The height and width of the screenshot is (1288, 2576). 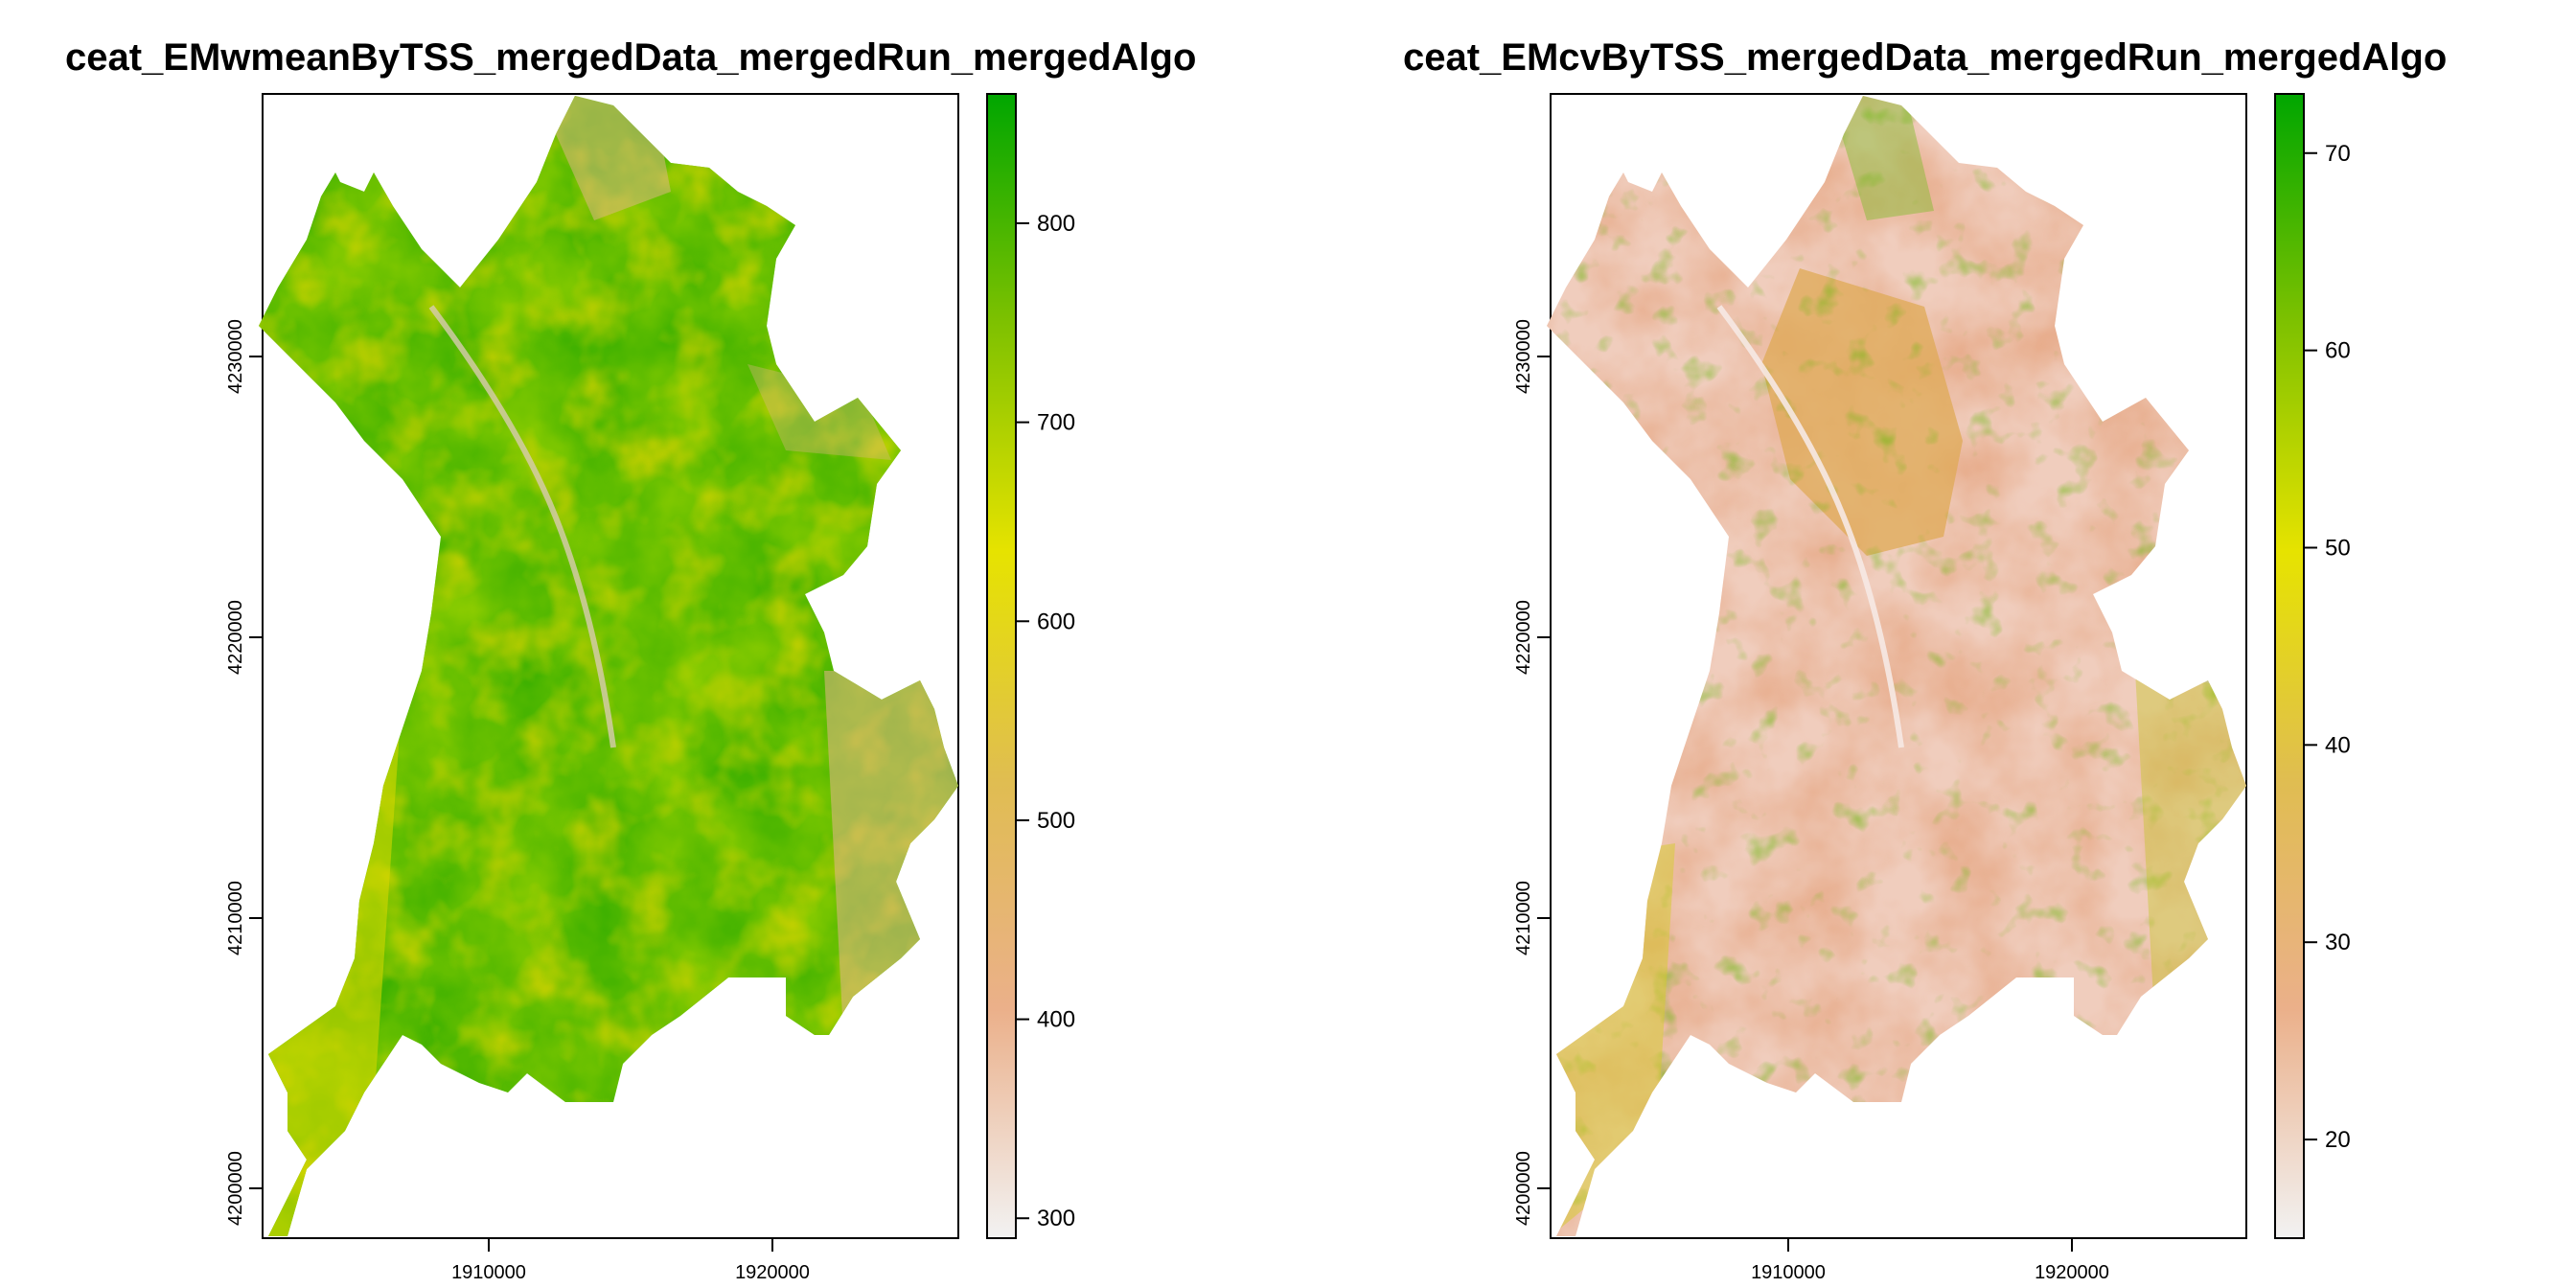 I want to click on legend-tick-label: 20, so click(x=2338, y=1140).